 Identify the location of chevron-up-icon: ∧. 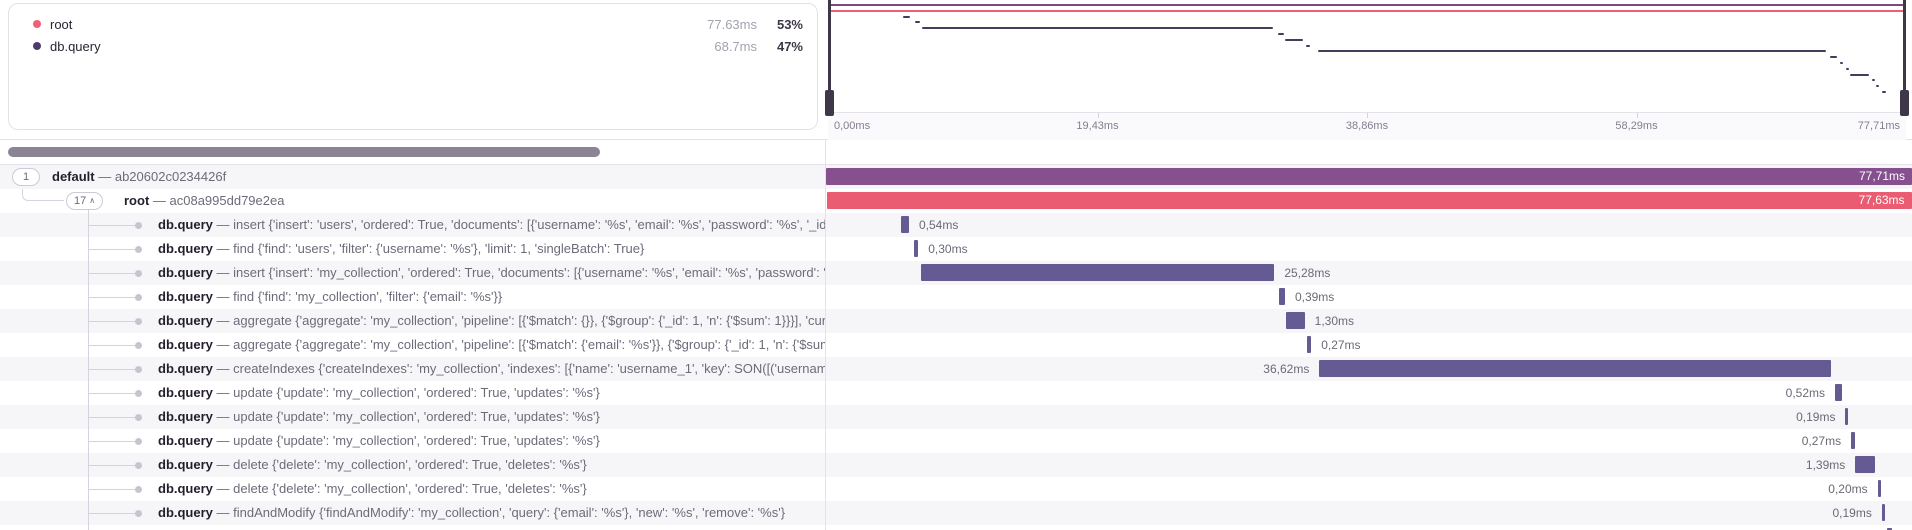
(92, 200).